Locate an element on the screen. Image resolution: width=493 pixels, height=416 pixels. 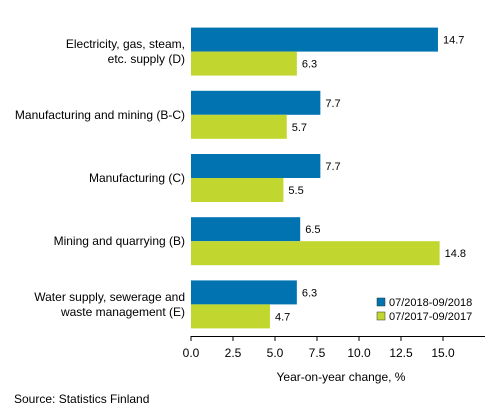
value-label-series-1-cat-4: 6.5 is located at coordinates (312, 230).